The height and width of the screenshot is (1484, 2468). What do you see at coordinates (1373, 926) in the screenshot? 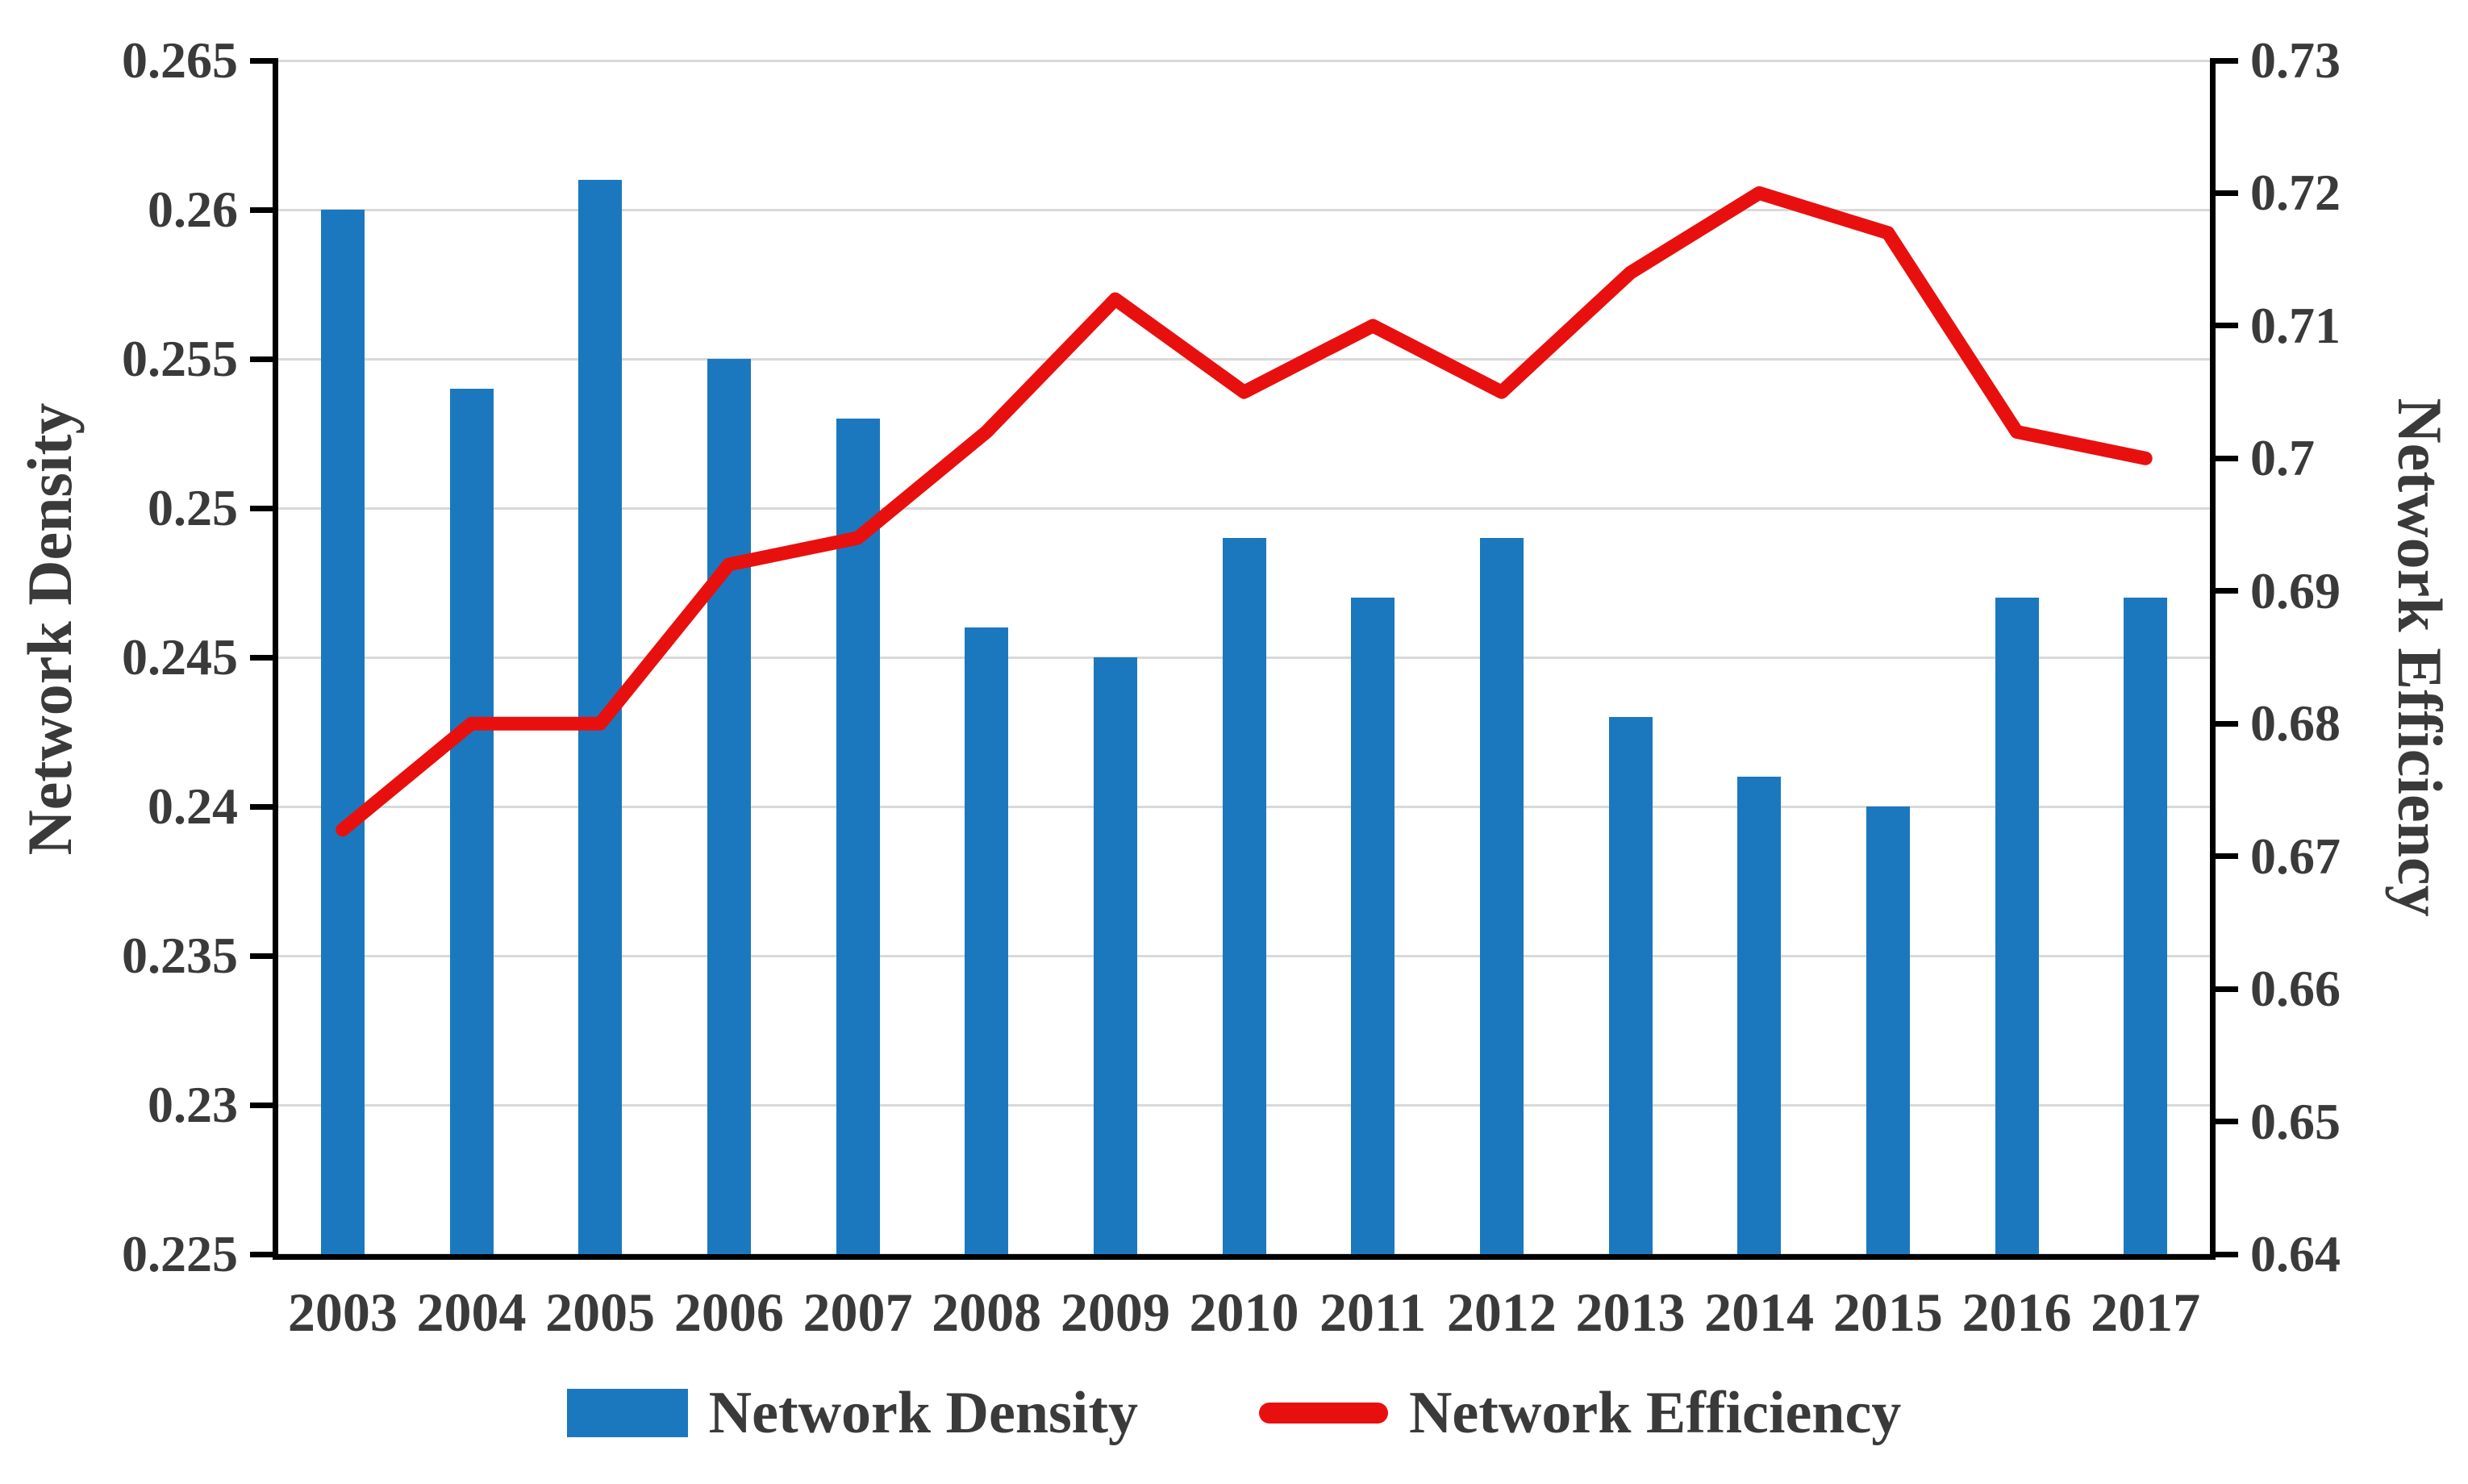
I see `bar-2011` at bounding box center [1373, 926].